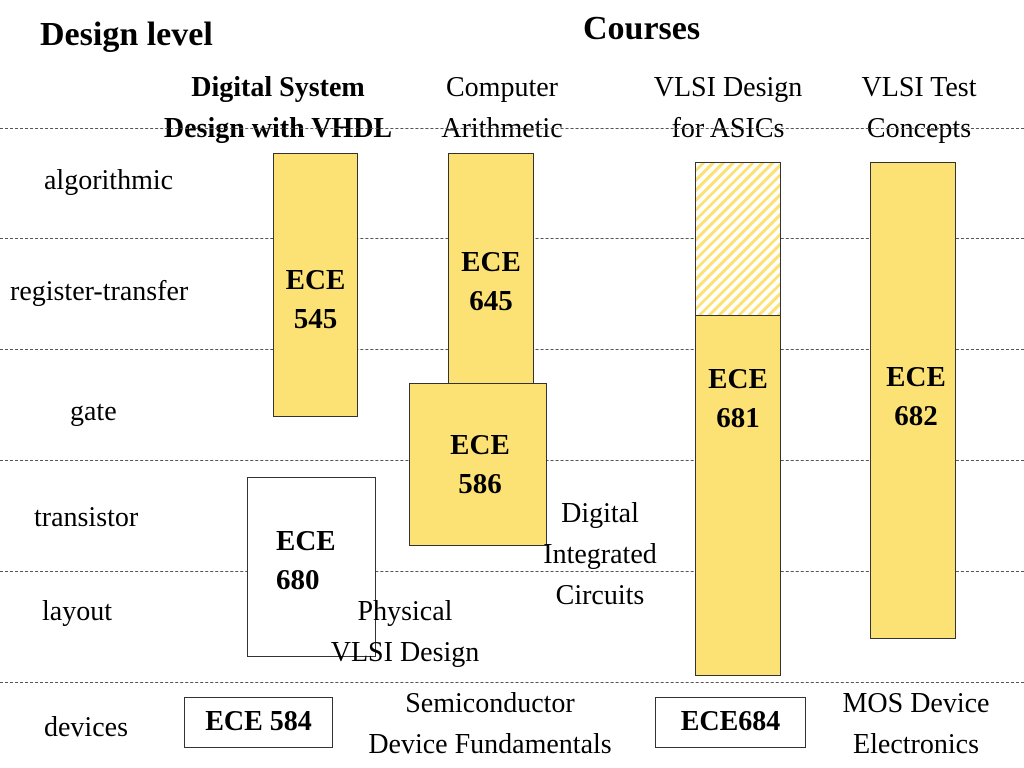 The image size is (1024, 768). I want to click on level-transistor: transistor, so click(86, 517).